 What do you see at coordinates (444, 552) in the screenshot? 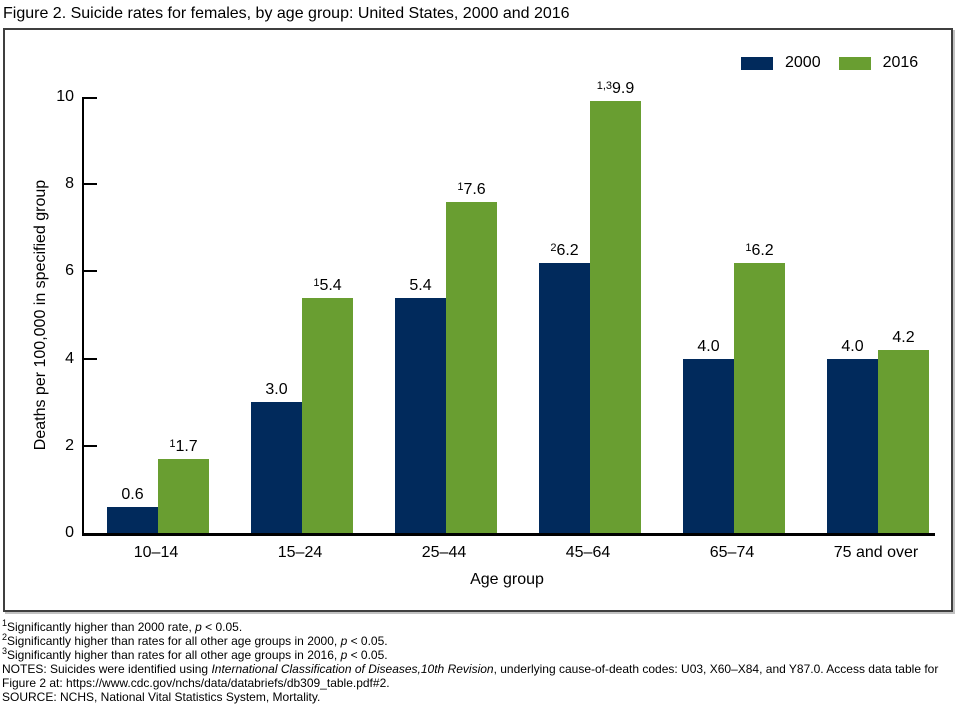
I see `x-category-label-25–44: 25–44` at bounding box center [444, 552].